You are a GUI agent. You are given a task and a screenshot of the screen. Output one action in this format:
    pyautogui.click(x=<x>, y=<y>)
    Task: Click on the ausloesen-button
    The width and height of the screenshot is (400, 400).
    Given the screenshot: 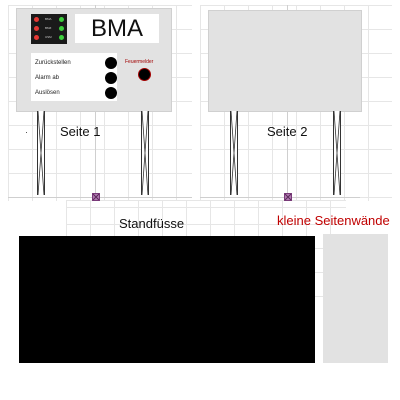 What is the action you would take?
    pyautogui.click(x=111, y=93)
    